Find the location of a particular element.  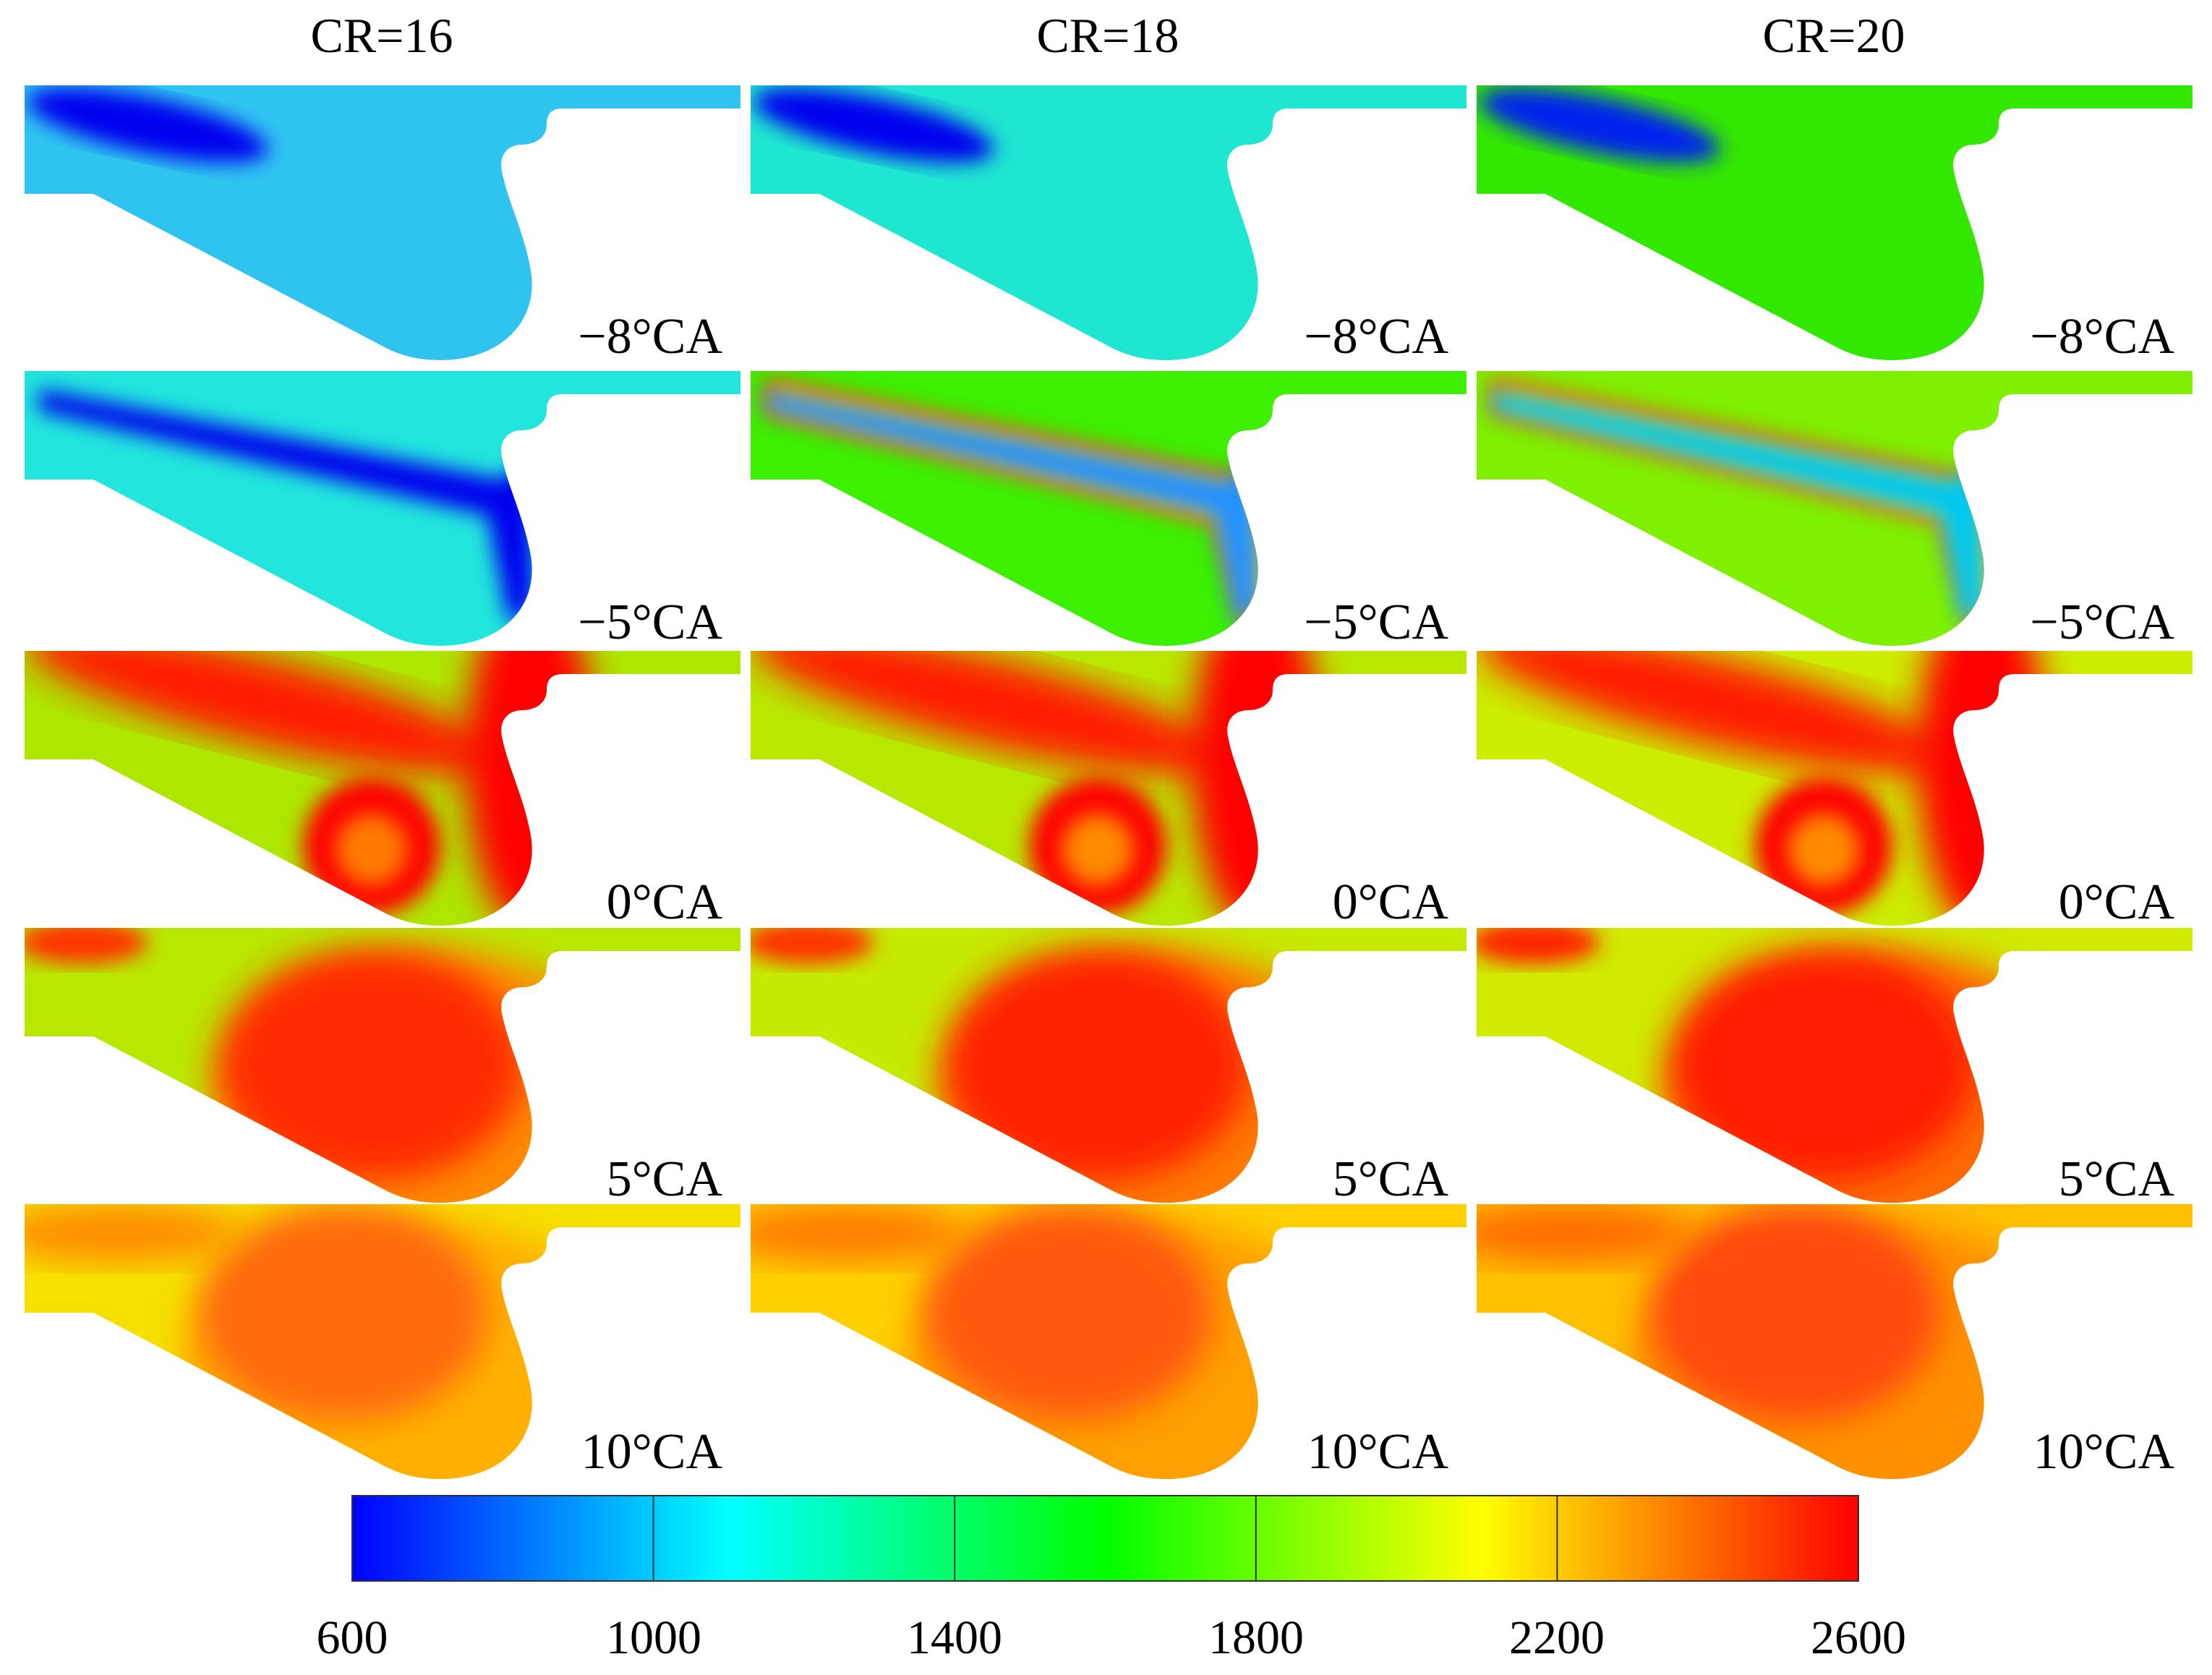

contour-panel-col2-row4: 5°CA is located at coordinates (1108, 1067).